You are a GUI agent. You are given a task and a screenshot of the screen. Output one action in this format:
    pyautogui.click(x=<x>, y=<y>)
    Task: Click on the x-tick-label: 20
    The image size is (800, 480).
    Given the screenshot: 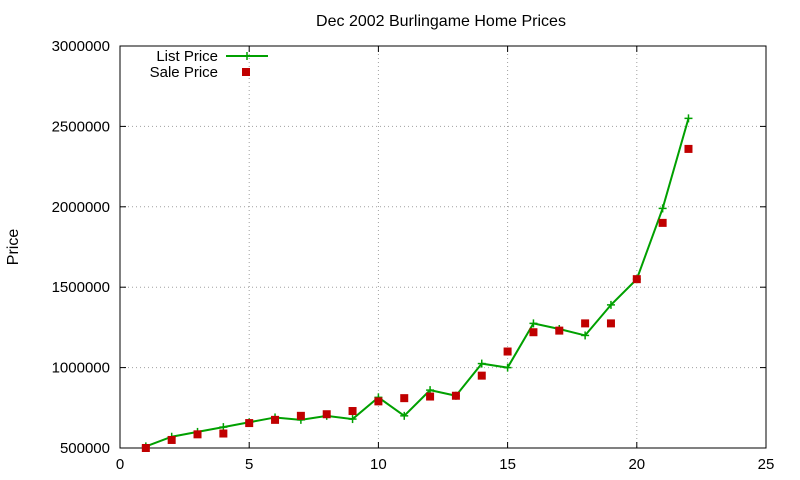 What is the action you would take?
    pyautogui.click(x=636, y=464)
    